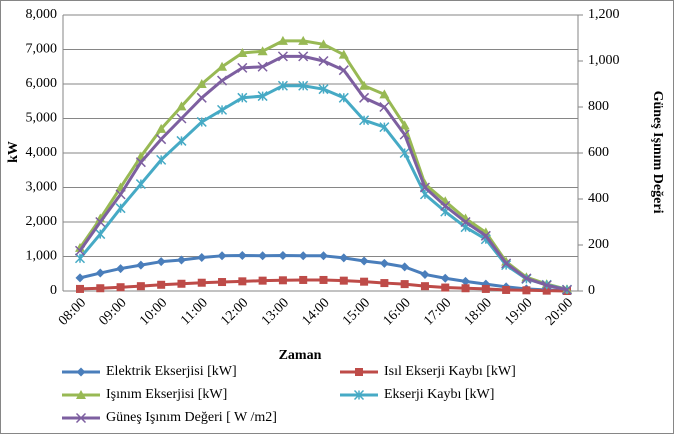 This screenshot has height=434, width=674. I want to click on y-tick-label: 8,000, so click(42, 14).